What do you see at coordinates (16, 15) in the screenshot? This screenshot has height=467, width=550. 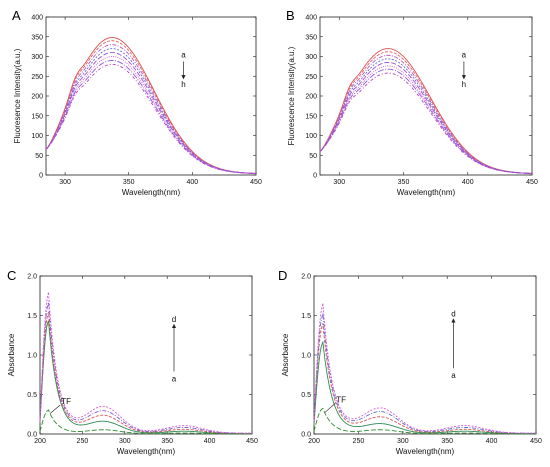 I see `panel-letter: A` at bounding box center [16, 15].